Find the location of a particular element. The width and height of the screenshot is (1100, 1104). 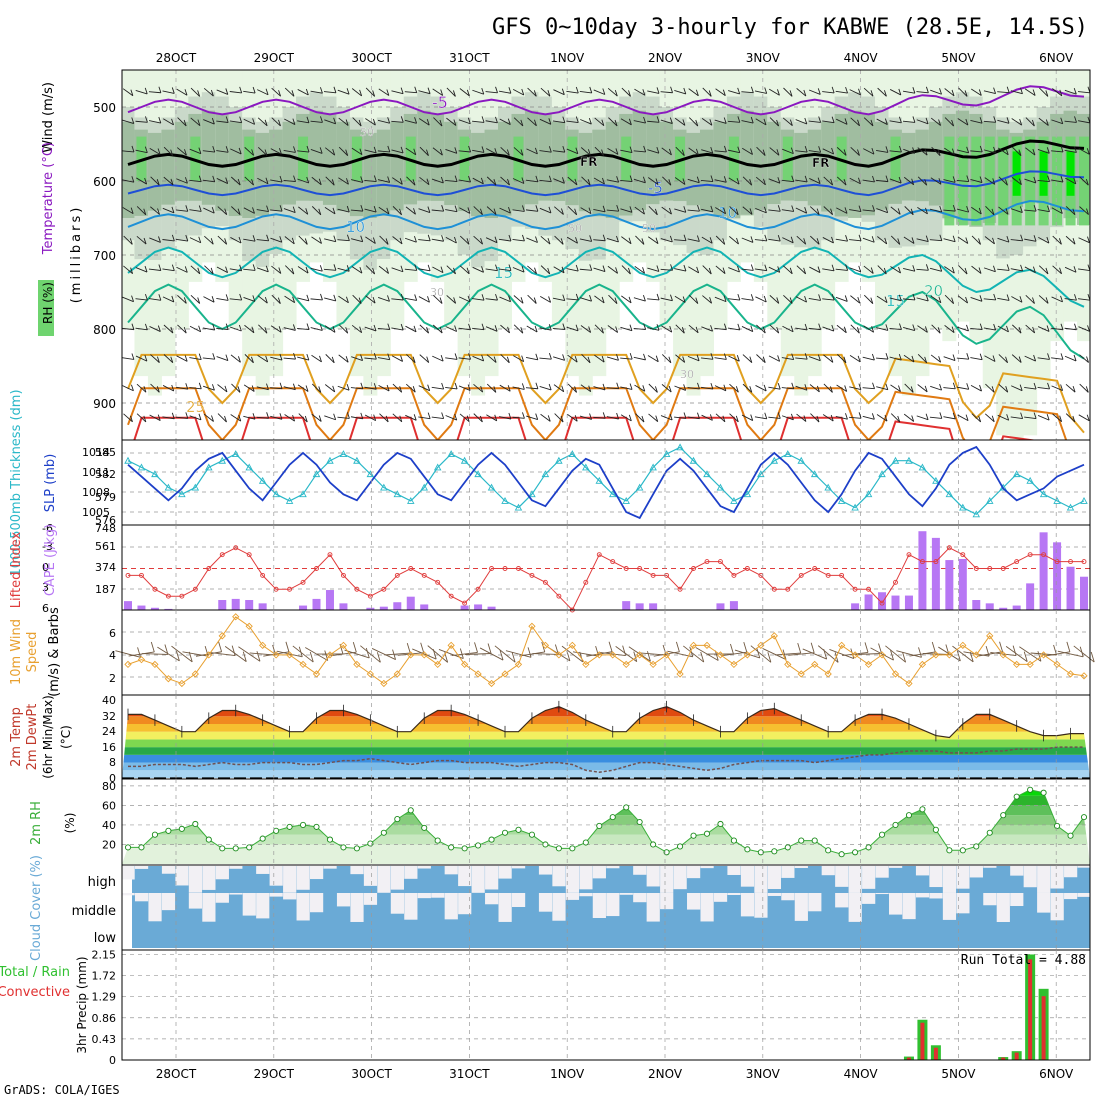

cape-tick: 374 is located at coordinates (105, 567).